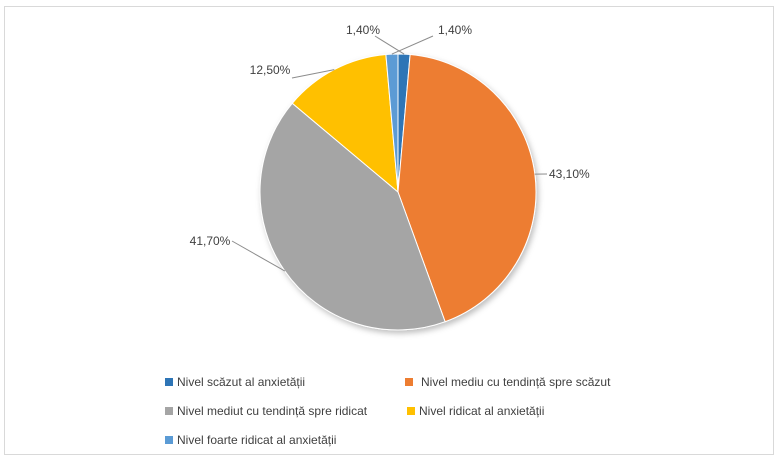 The image size is (778, 459). I want to click on legend-label: Nivel mediut cu tendință spre ridicat, so click(272, 411).